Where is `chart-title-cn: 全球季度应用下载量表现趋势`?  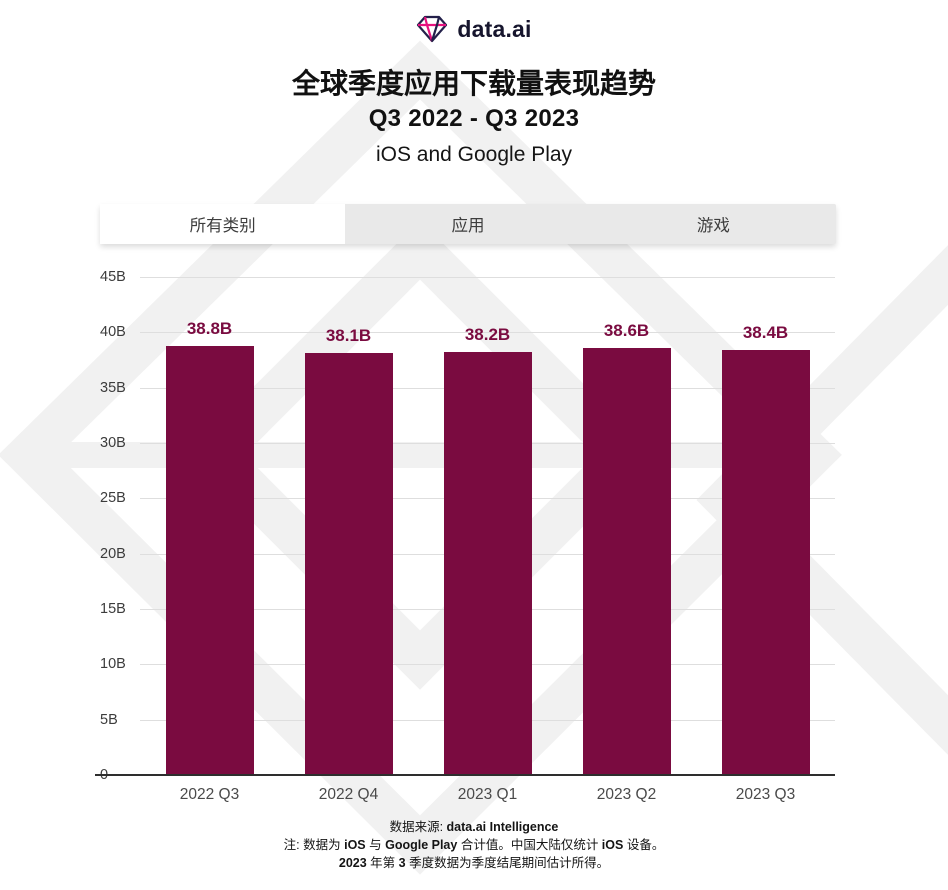 chart-title-cn: 全球季度应用下载量表现趋势 is located at coordinates (473, 83).